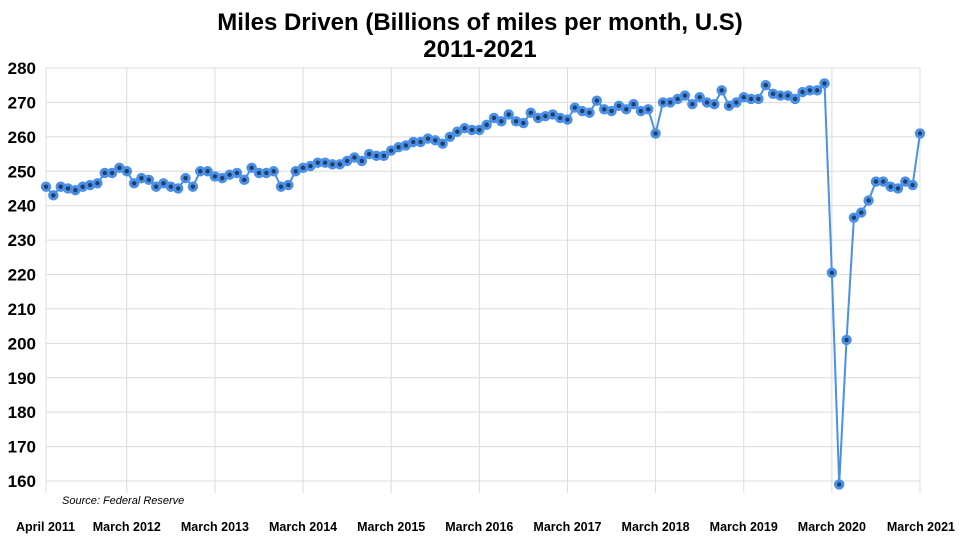  I want to click on y-tick-label: 210, so click(22, 309).